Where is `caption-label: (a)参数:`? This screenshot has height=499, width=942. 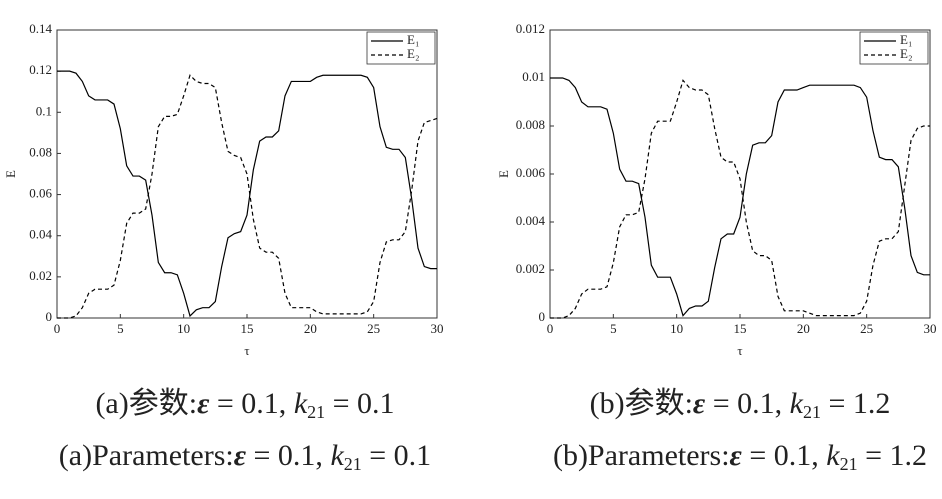
caption-label: (a)参数: is located at coordinates (146, 403).